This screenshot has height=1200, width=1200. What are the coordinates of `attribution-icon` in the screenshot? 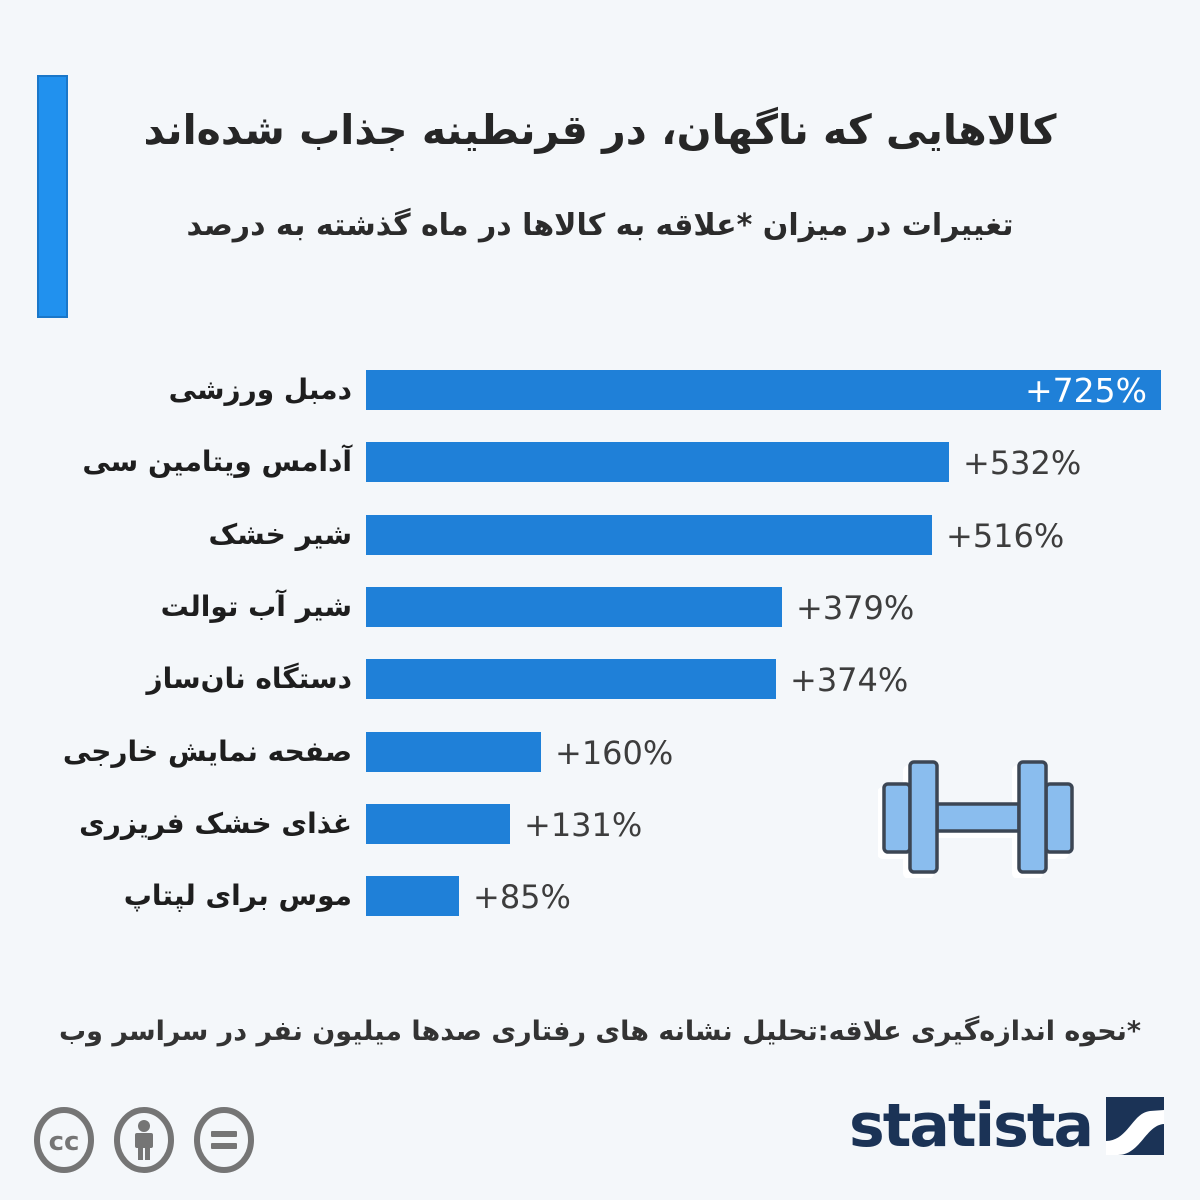 It's located at (144, 1140).